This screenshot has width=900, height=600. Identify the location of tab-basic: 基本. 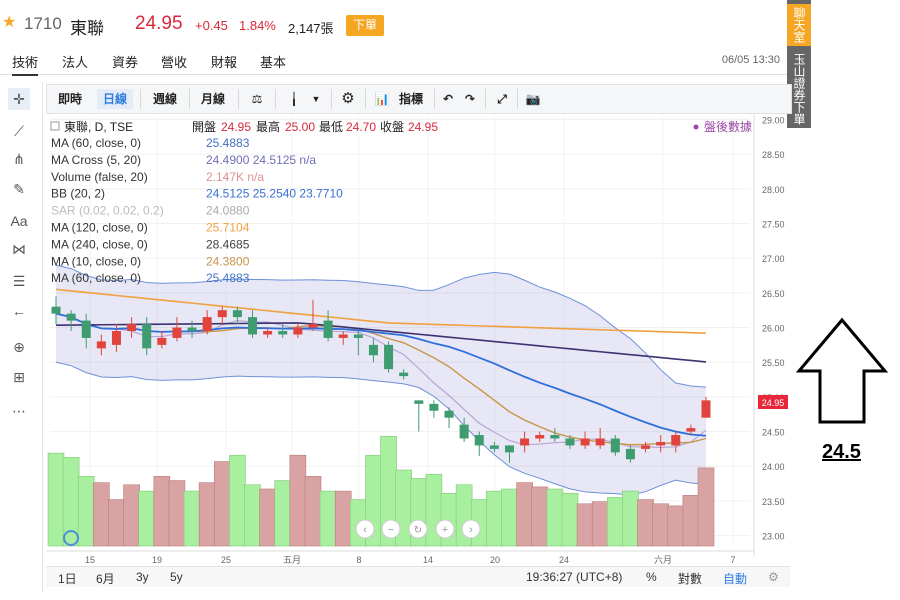
(273, 62).